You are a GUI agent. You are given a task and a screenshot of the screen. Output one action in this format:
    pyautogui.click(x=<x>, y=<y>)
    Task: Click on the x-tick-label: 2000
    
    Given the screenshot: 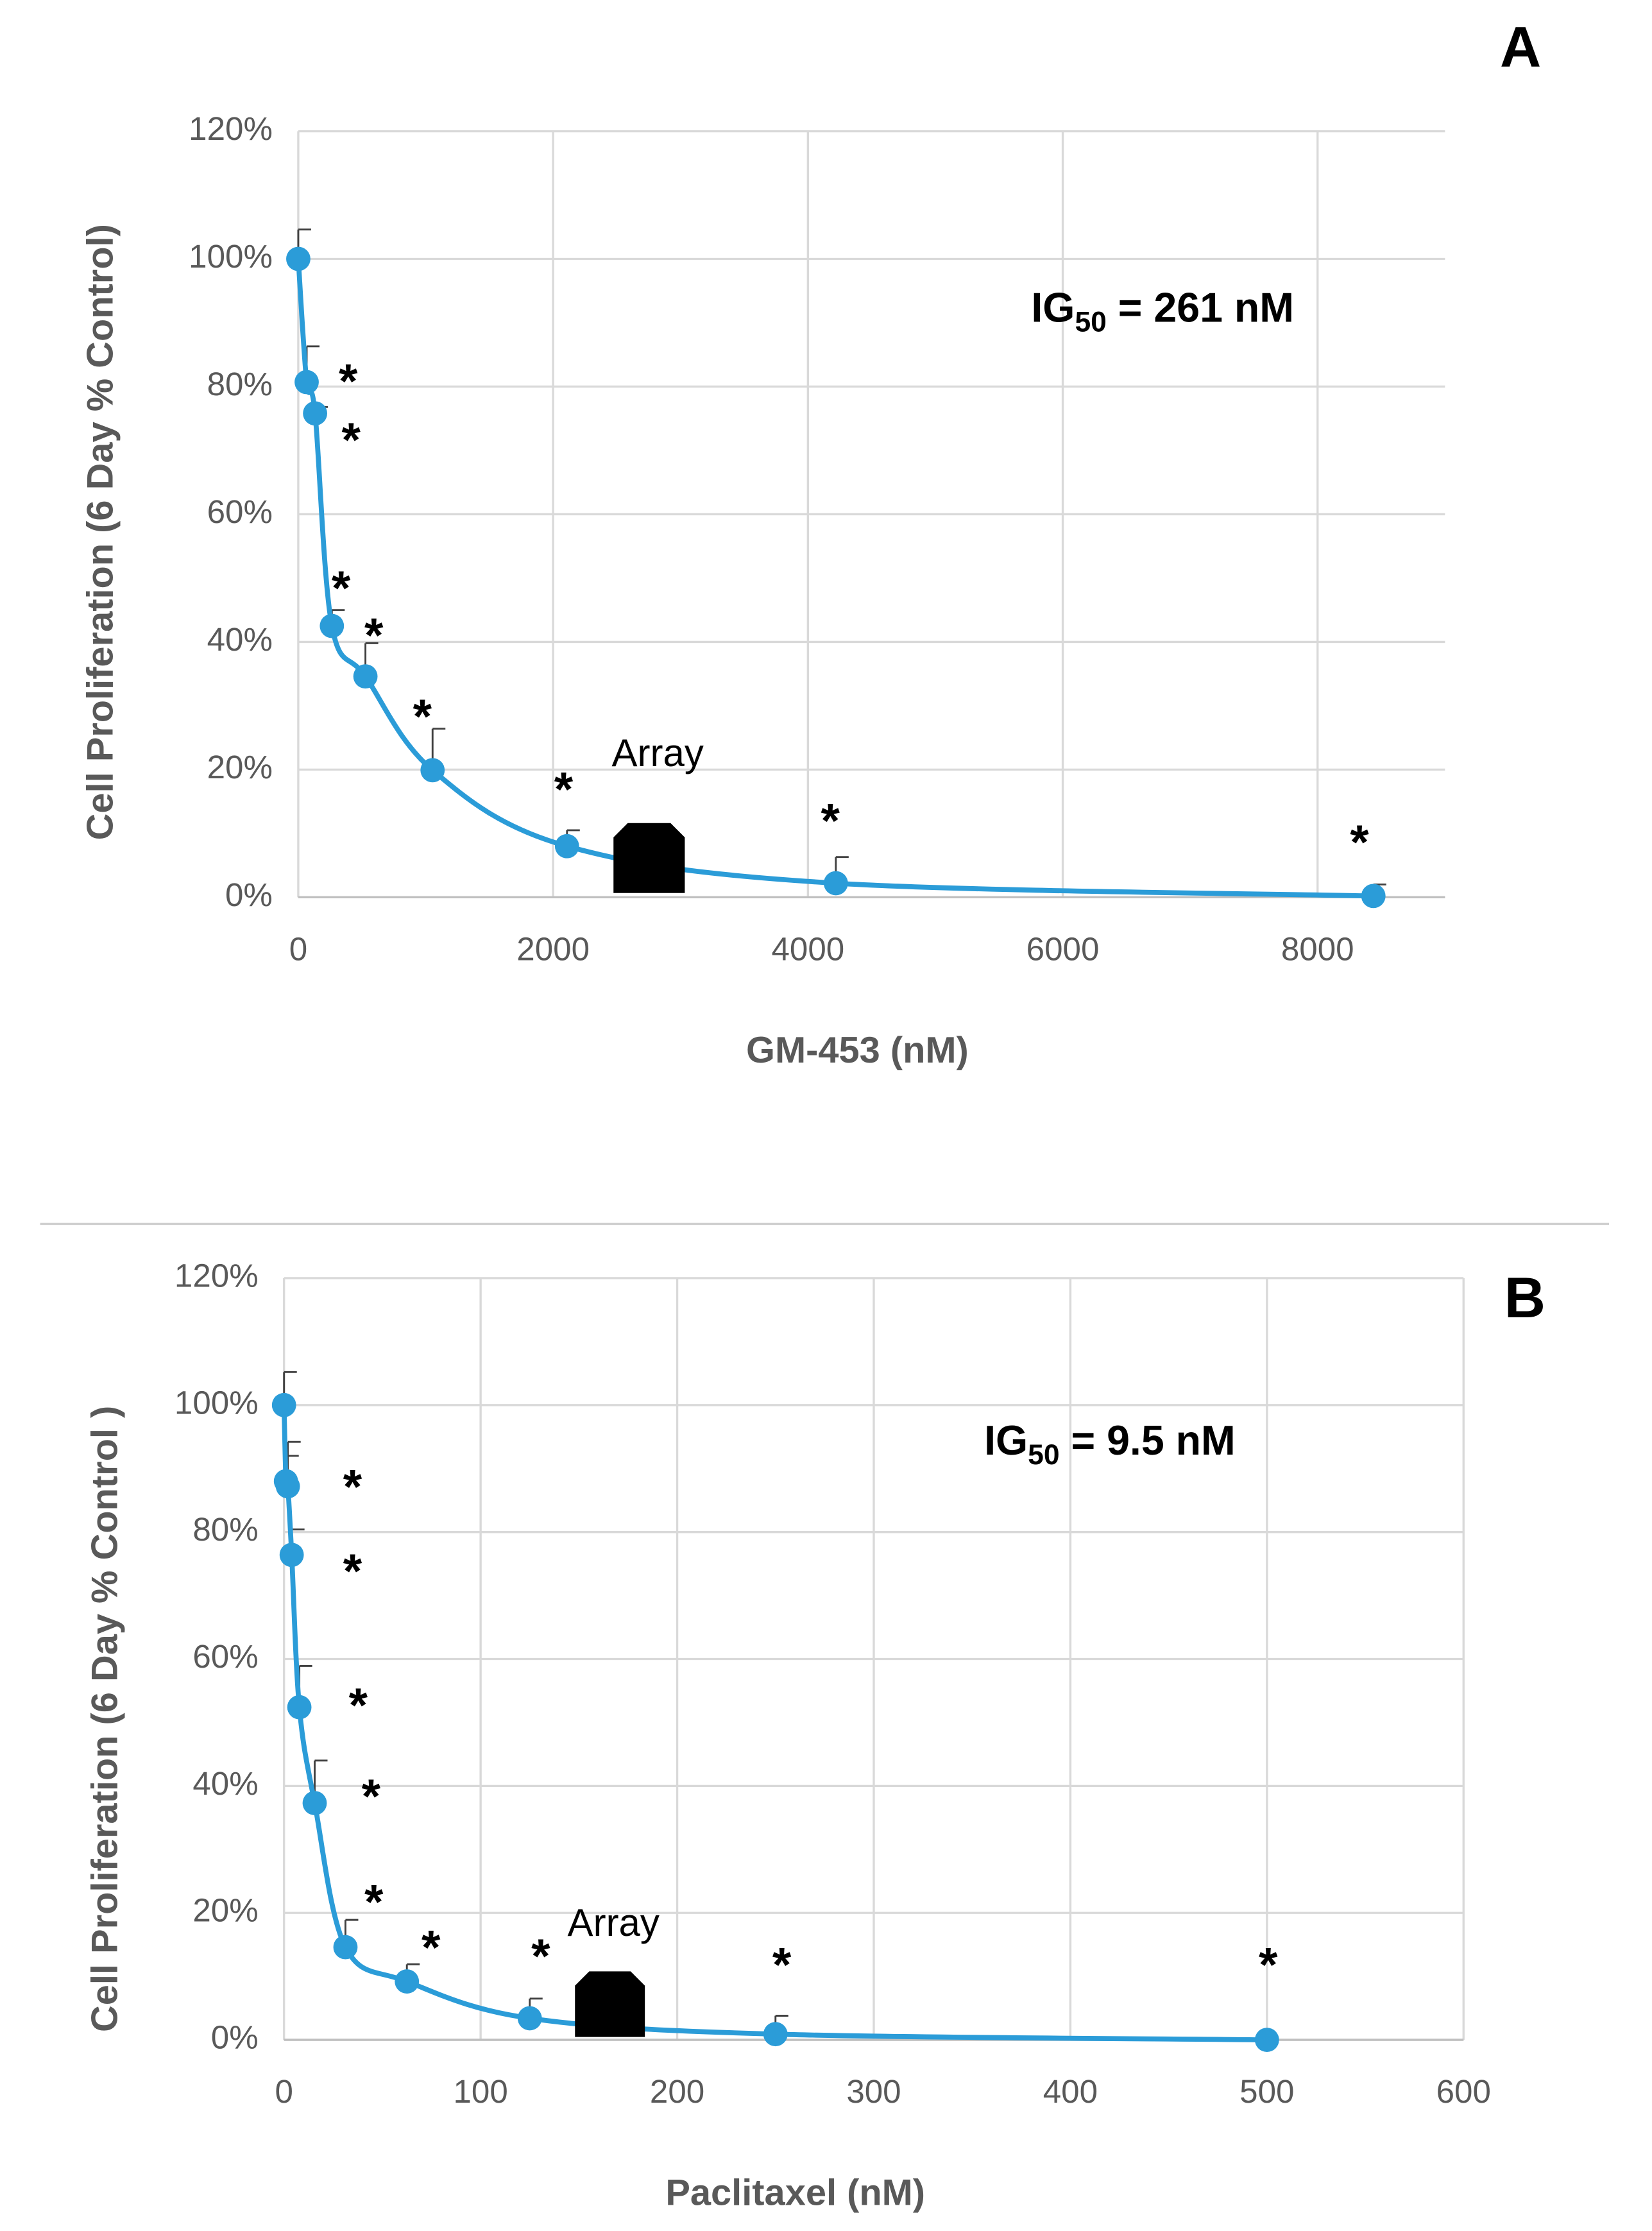 What is the action you would take?
    pyautogui.click(x=553, y=948)
    